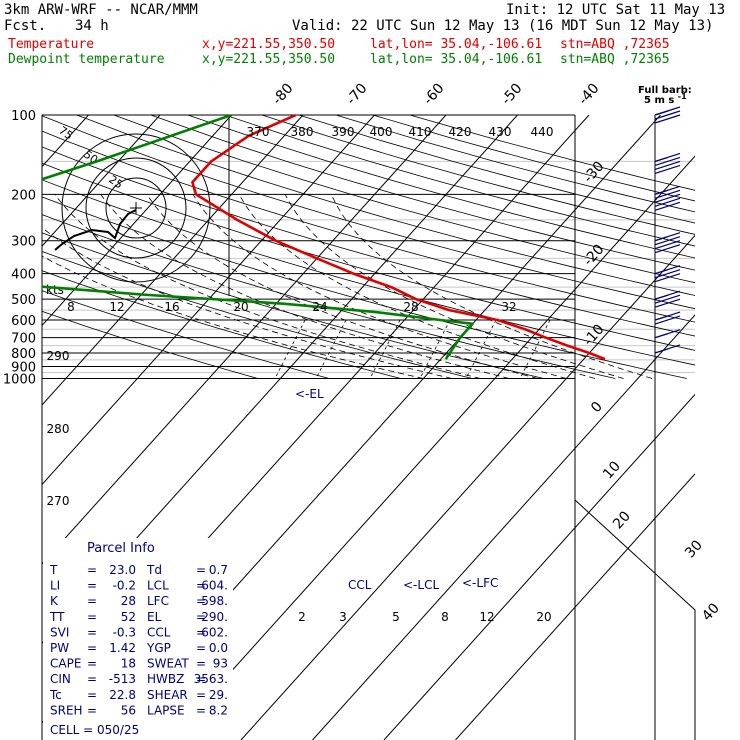  Describe the element at coordinates (128, 601) in the screenshot. I see `parcel-value: 28` at that location.